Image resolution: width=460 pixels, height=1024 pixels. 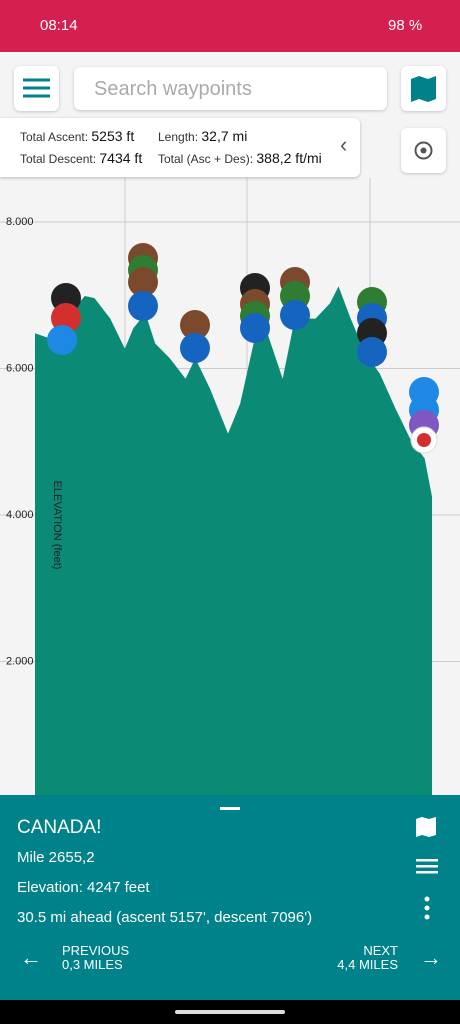 What do you see at coordinates (178, 137) in the screenshot?
I see `stat-label: Length:` at bounding box center [178, 137].